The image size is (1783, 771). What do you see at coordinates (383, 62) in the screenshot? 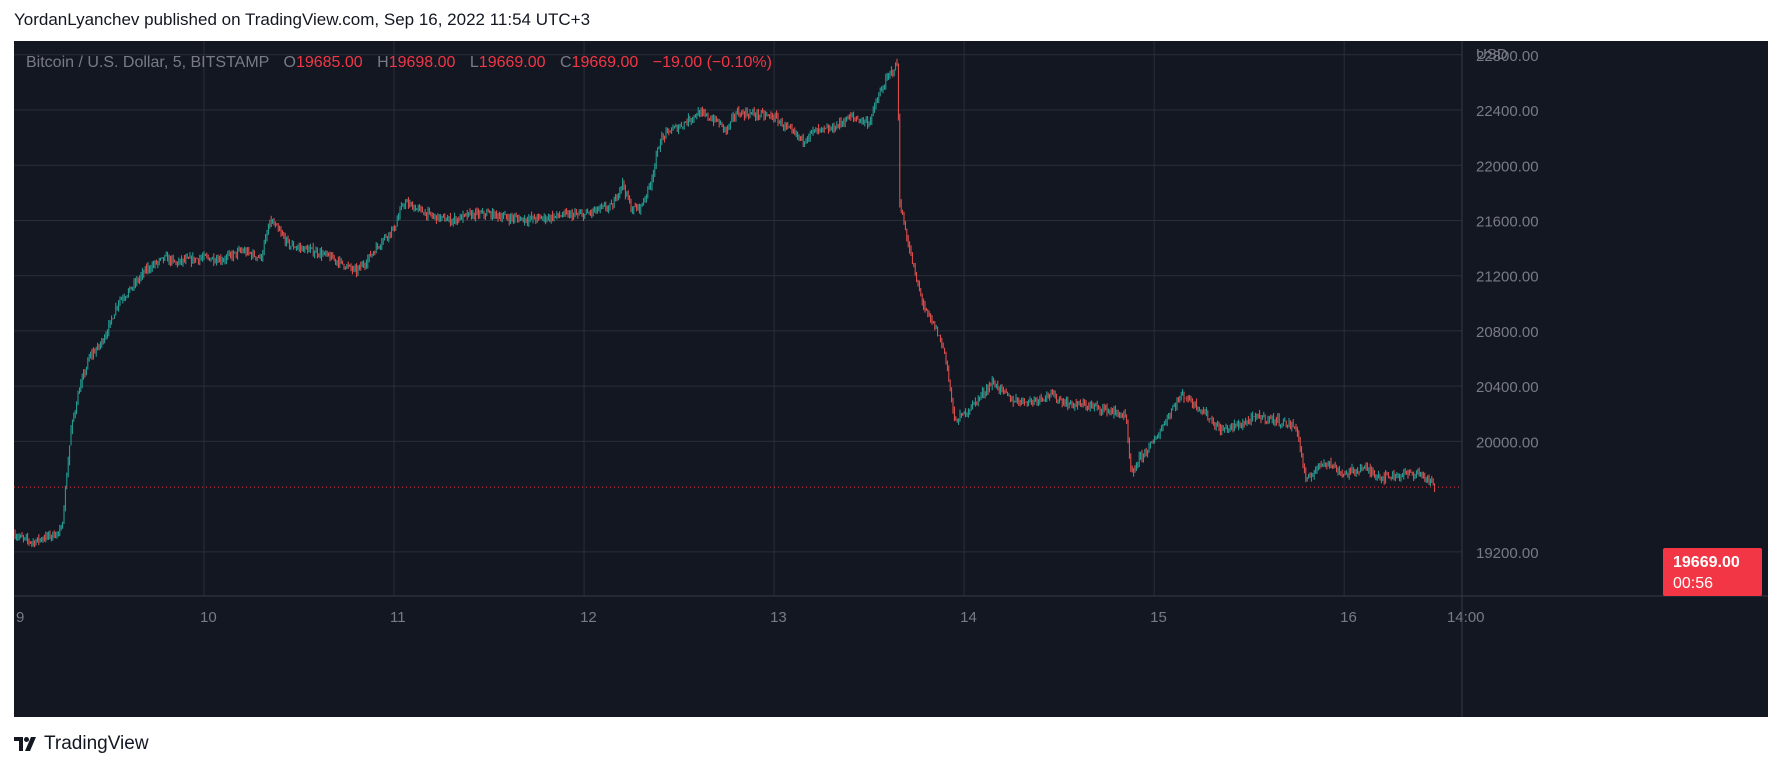
I see `high-key: H` at bounding box center [383, 62].